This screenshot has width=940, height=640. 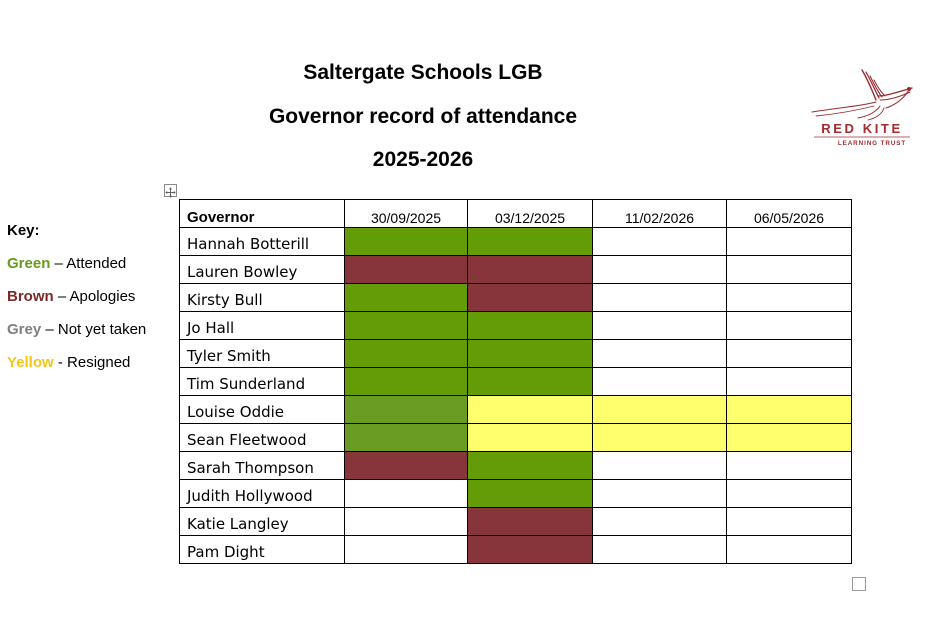 What do you see at coordinates (262, 465) in the screenshot?
I see `governor-name: Sarah Thompson` at bounding box center [262, 465].